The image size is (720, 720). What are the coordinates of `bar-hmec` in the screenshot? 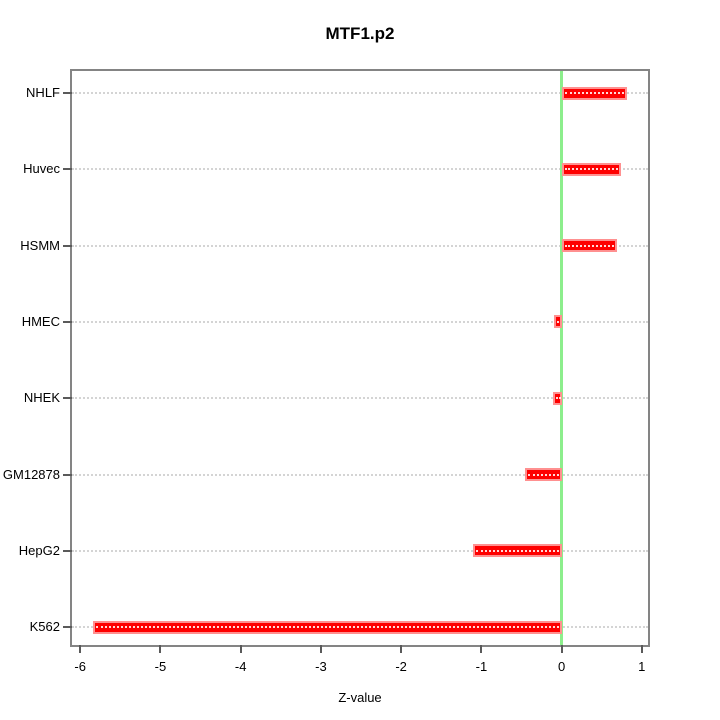 It's located at (557, 322).